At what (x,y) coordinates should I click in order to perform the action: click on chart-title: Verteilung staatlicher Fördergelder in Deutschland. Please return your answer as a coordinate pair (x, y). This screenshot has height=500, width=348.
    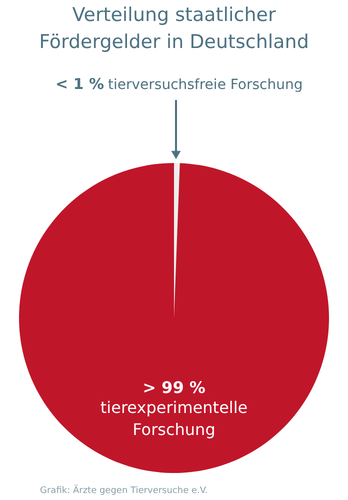
    Looking at the image, I should click on (174, 28).